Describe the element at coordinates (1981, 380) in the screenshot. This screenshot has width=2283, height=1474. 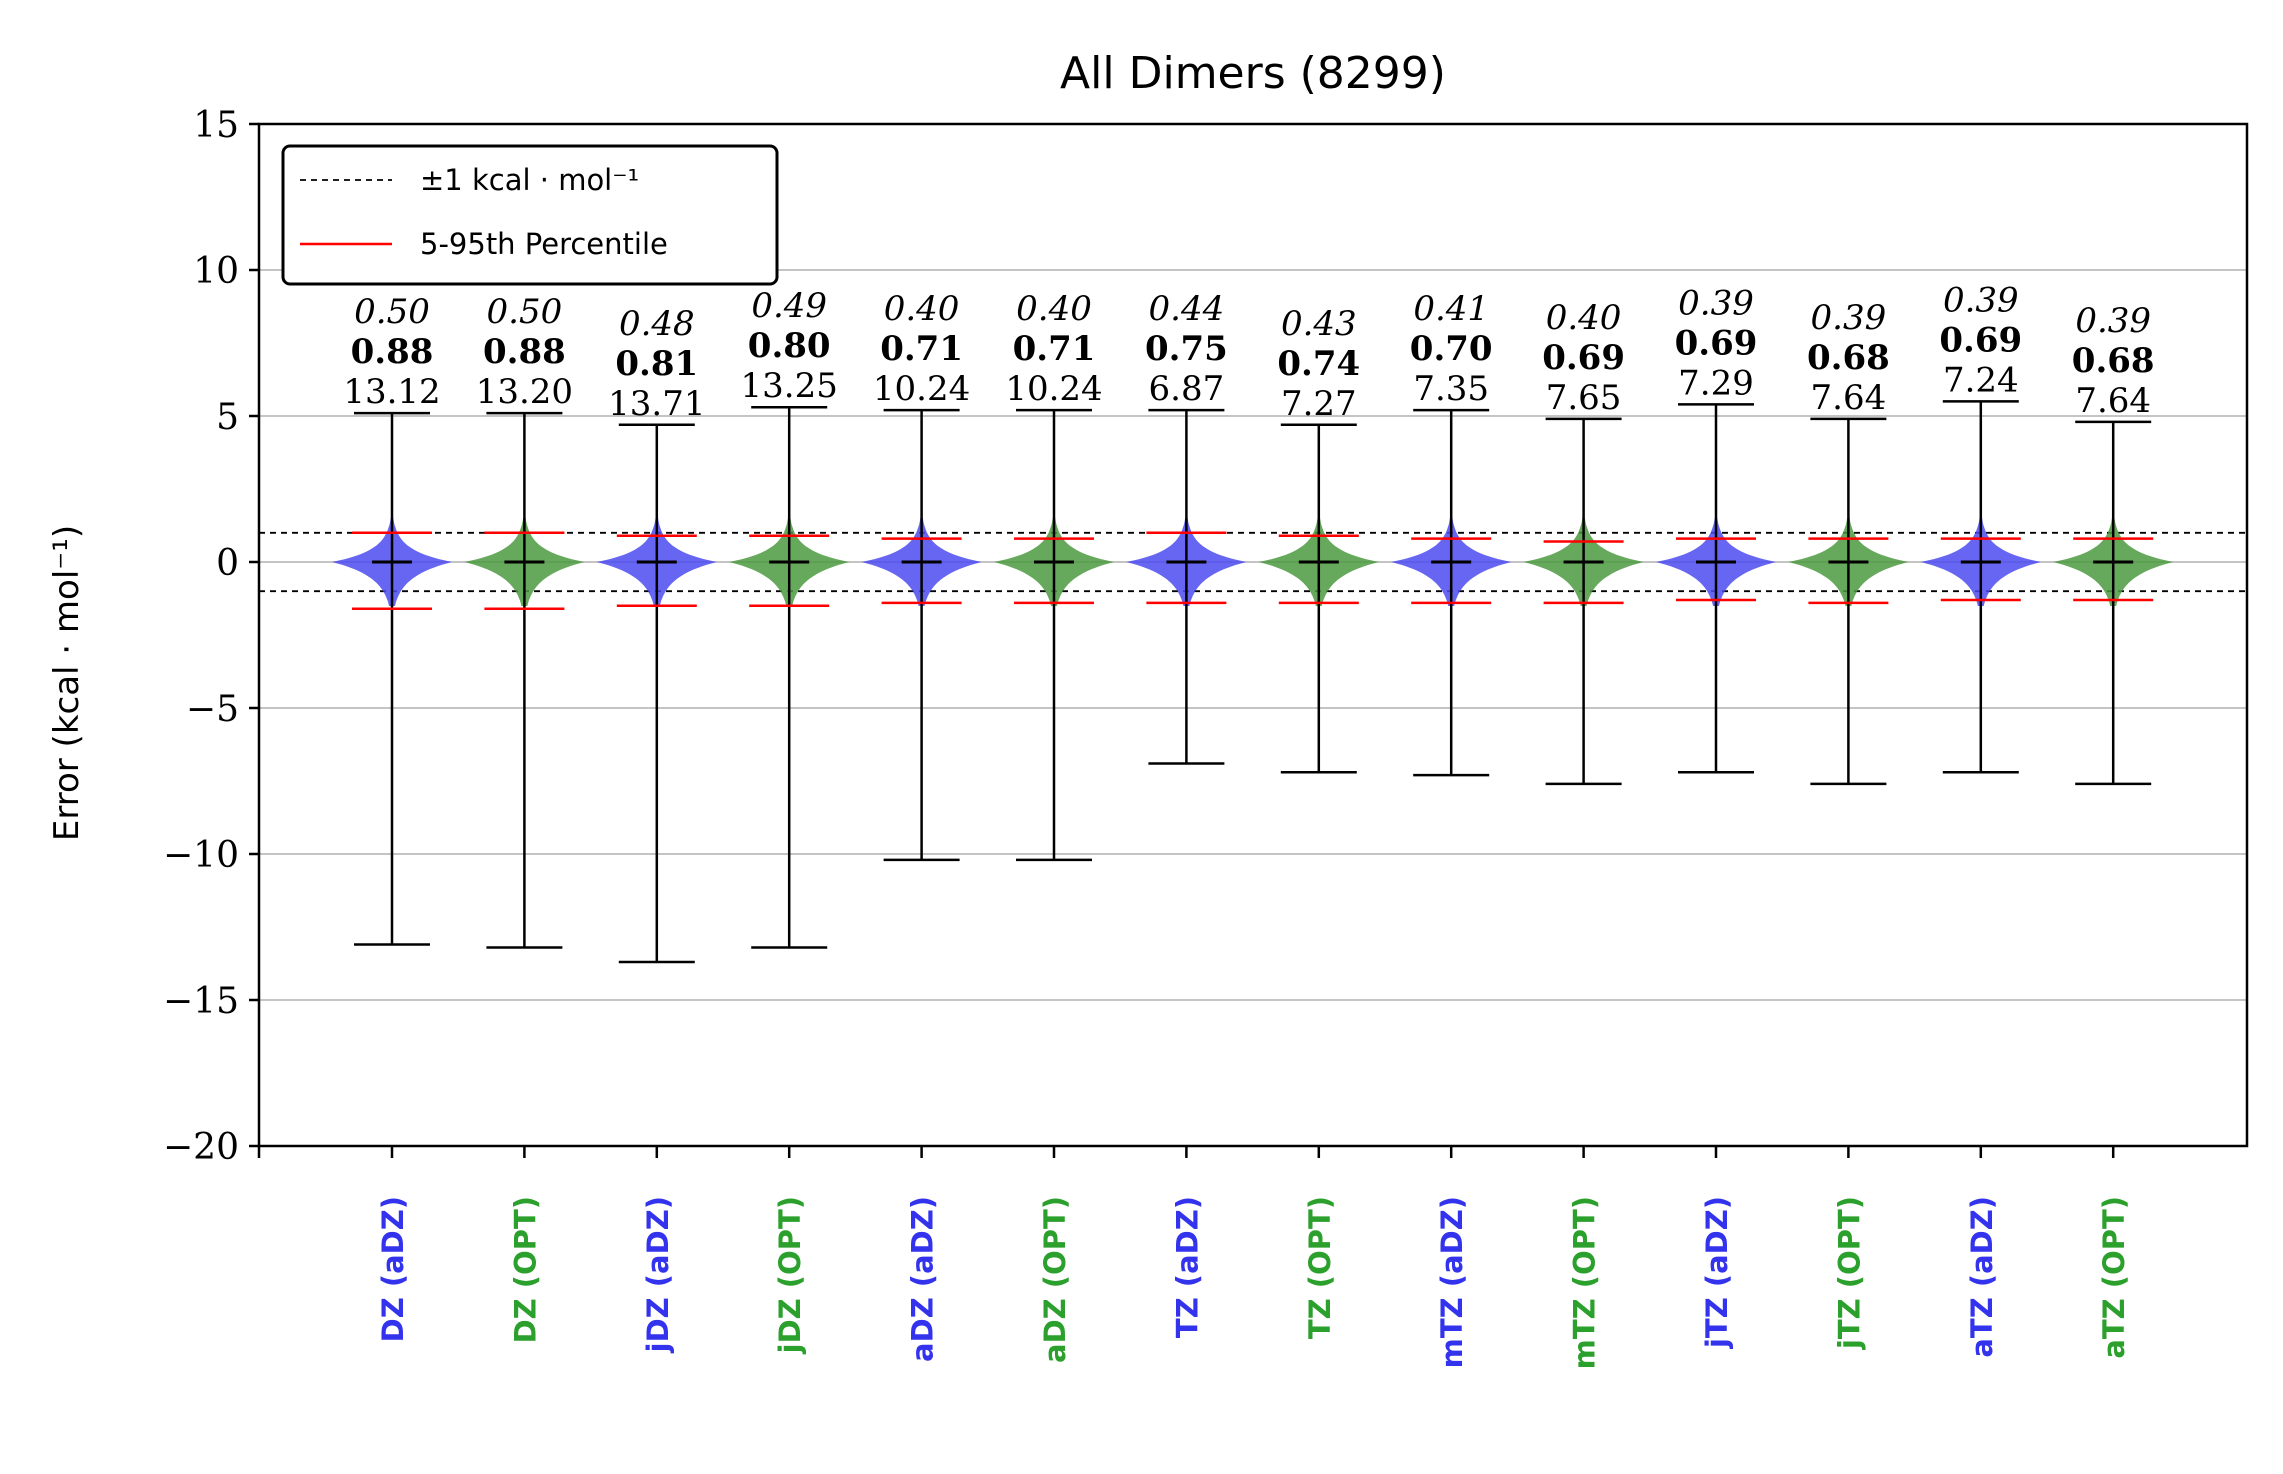
I see `stat-label-max-error: 7.24` at that location.